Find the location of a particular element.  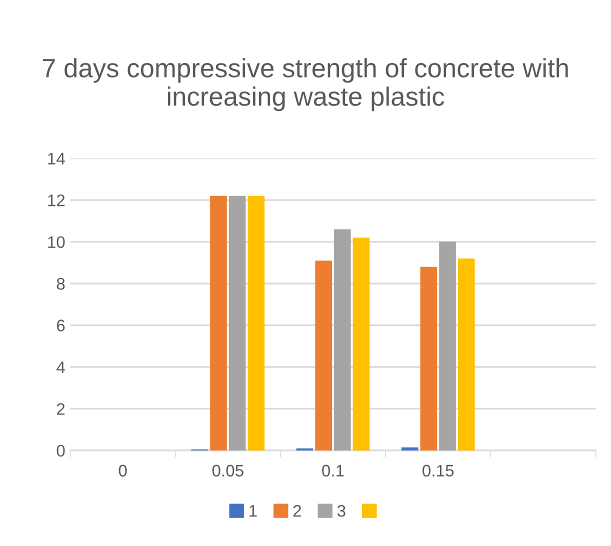

y-tick-label: 6 is located at coordinates (60, 326).